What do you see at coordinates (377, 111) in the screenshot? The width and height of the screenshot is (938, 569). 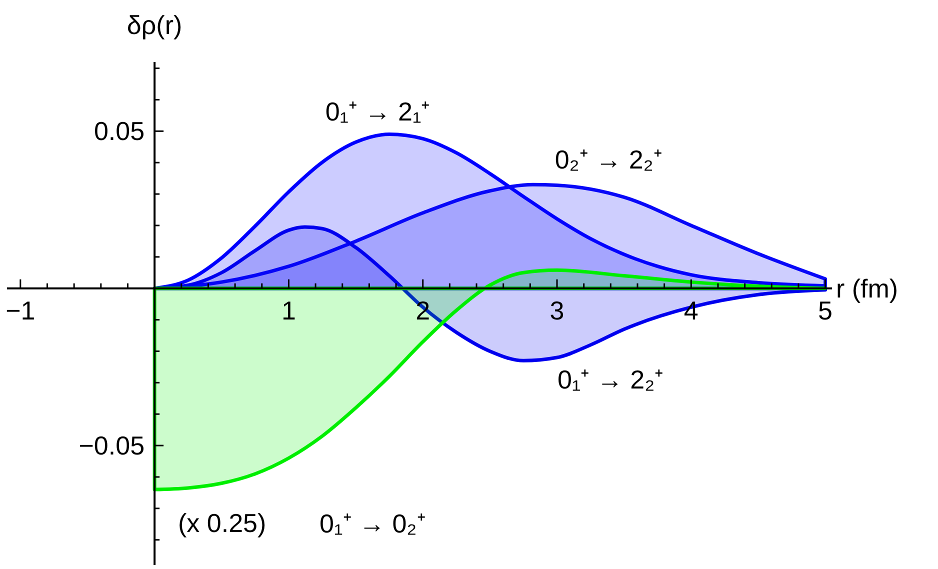 I see `series-label: 0₁⁺ → 2₁⁺` at bounding box center [377, 111].